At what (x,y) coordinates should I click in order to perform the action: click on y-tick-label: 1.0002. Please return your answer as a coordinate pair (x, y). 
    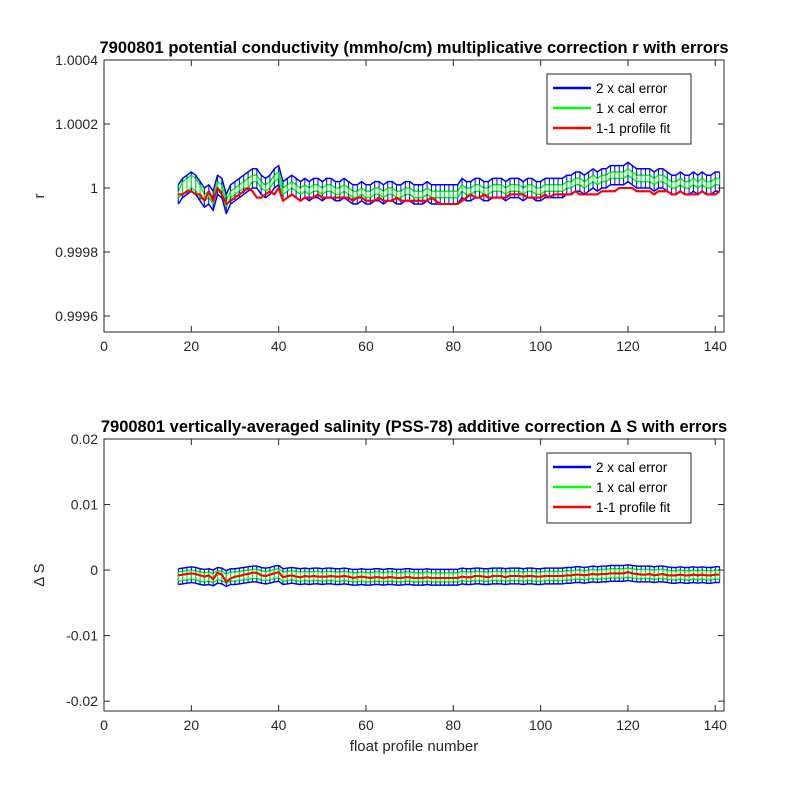
    Looking at the image, I should click on (76, 124).